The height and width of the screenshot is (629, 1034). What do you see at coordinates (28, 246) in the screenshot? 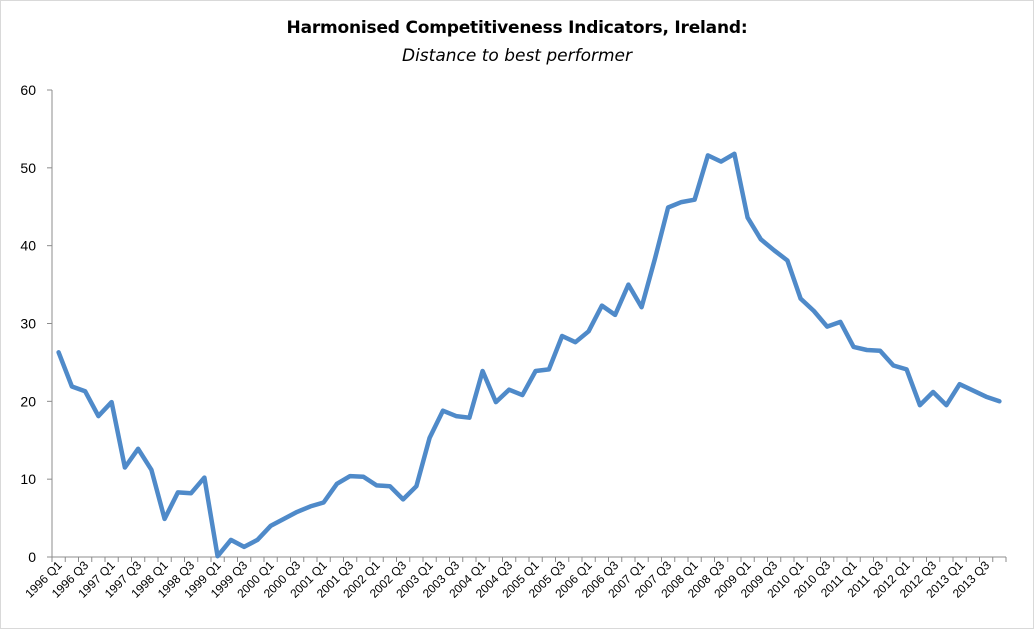
I see `y-tick-label: 40` at bounding box center [28, 246].